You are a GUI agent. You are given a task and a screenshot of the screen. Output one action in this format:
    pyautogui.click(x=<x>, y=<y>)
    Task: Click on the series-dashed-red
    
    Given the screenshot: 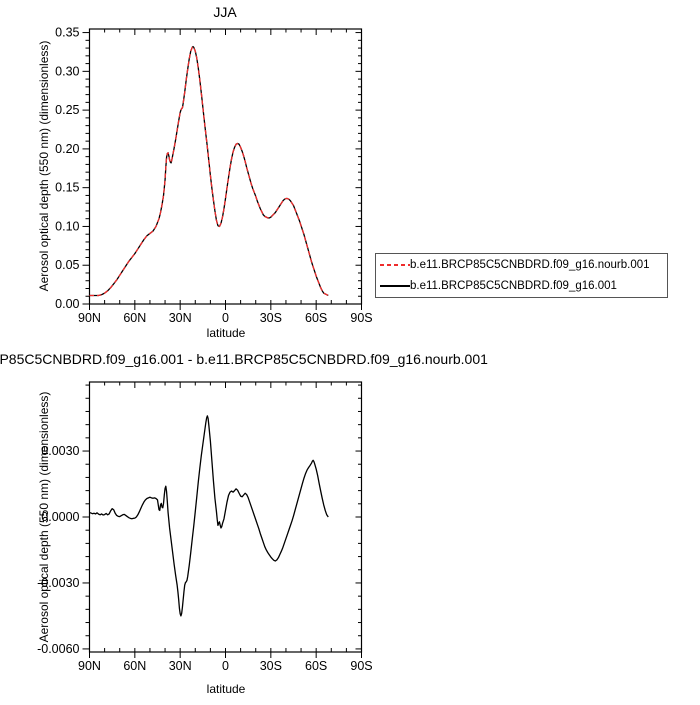 What is the action you would take?
    pyautogui.click(x=209, y=171)
    